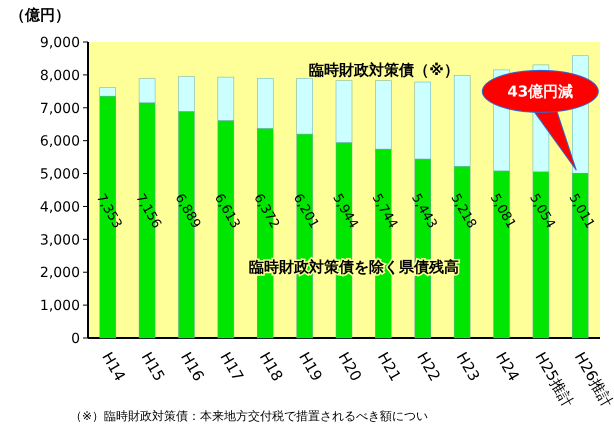 Image resolution: width=614 pixels, height=426 pixels. Describe the element at coordinates (60, 240) in the screenshot. I see `y-tick-label: 3,000` at that location.